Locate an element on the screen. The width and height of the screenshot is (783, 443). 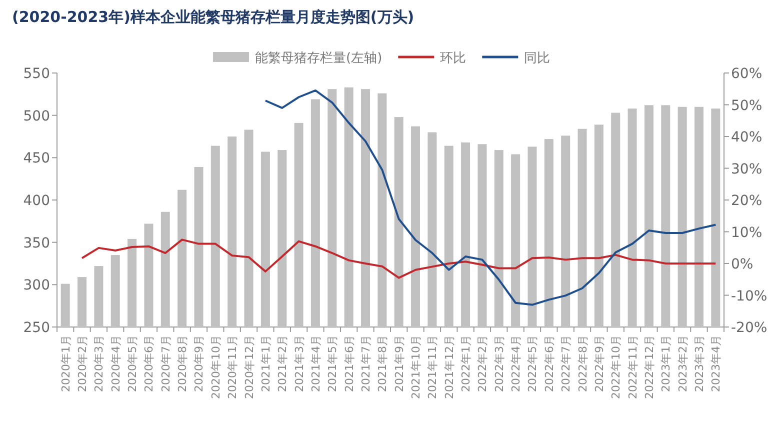
x-tick-label: 2022年12月 is located at coordinates (649, 367).